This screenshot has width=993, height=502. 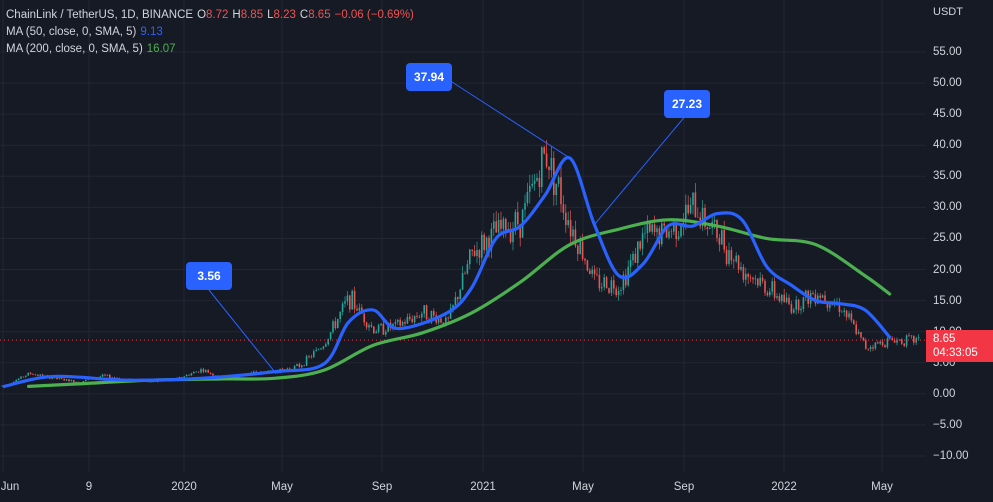 What do you see at coordinates (210, 49) in the screenshot?
I see `legend-ma200-row: MA (200, close, 0, SMA, 5) 16.07` at bounding box center [210, 49].